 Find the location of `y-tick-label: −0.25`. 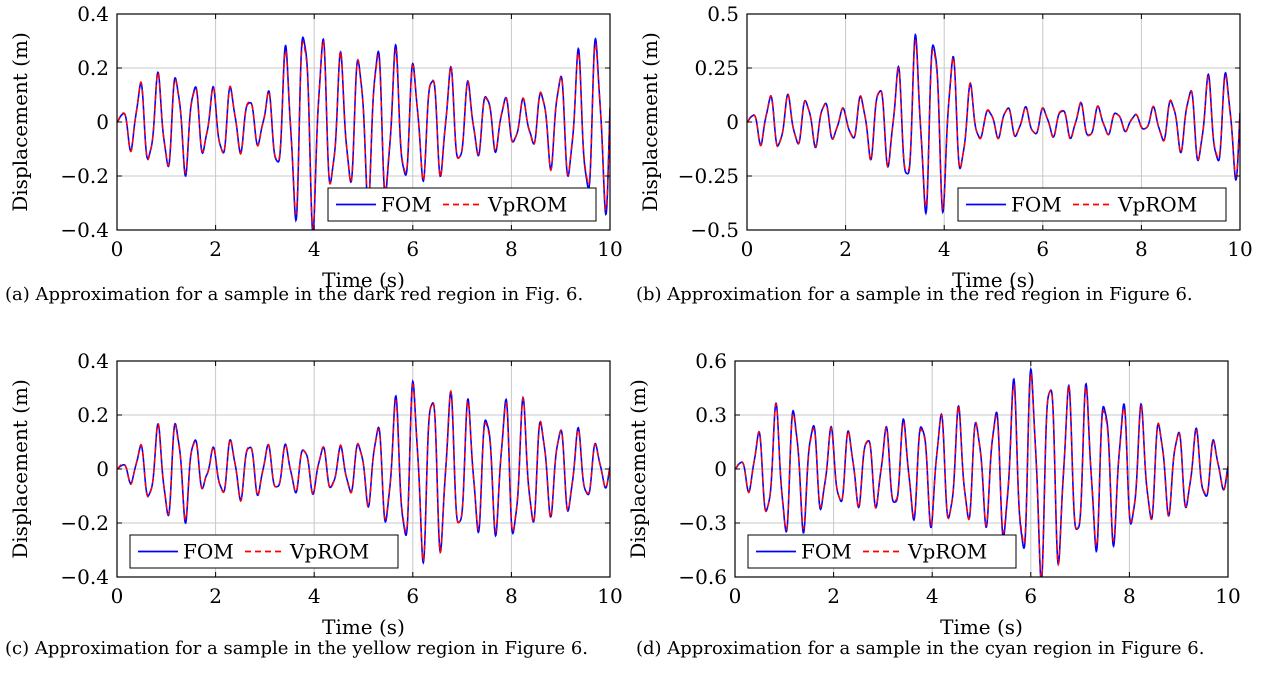

y-tick-label: −0.25 is located at coordinates (708, 176).